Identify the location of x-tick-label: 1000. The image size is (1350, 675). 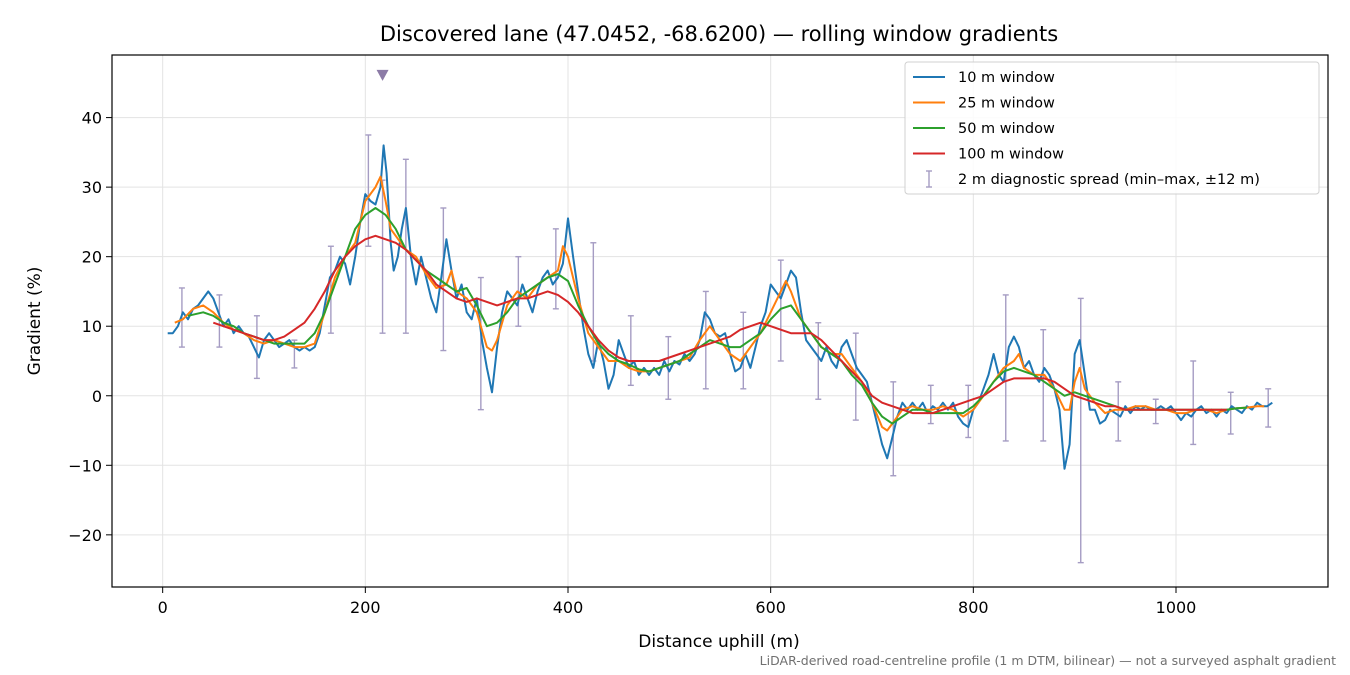
(1176, 607).